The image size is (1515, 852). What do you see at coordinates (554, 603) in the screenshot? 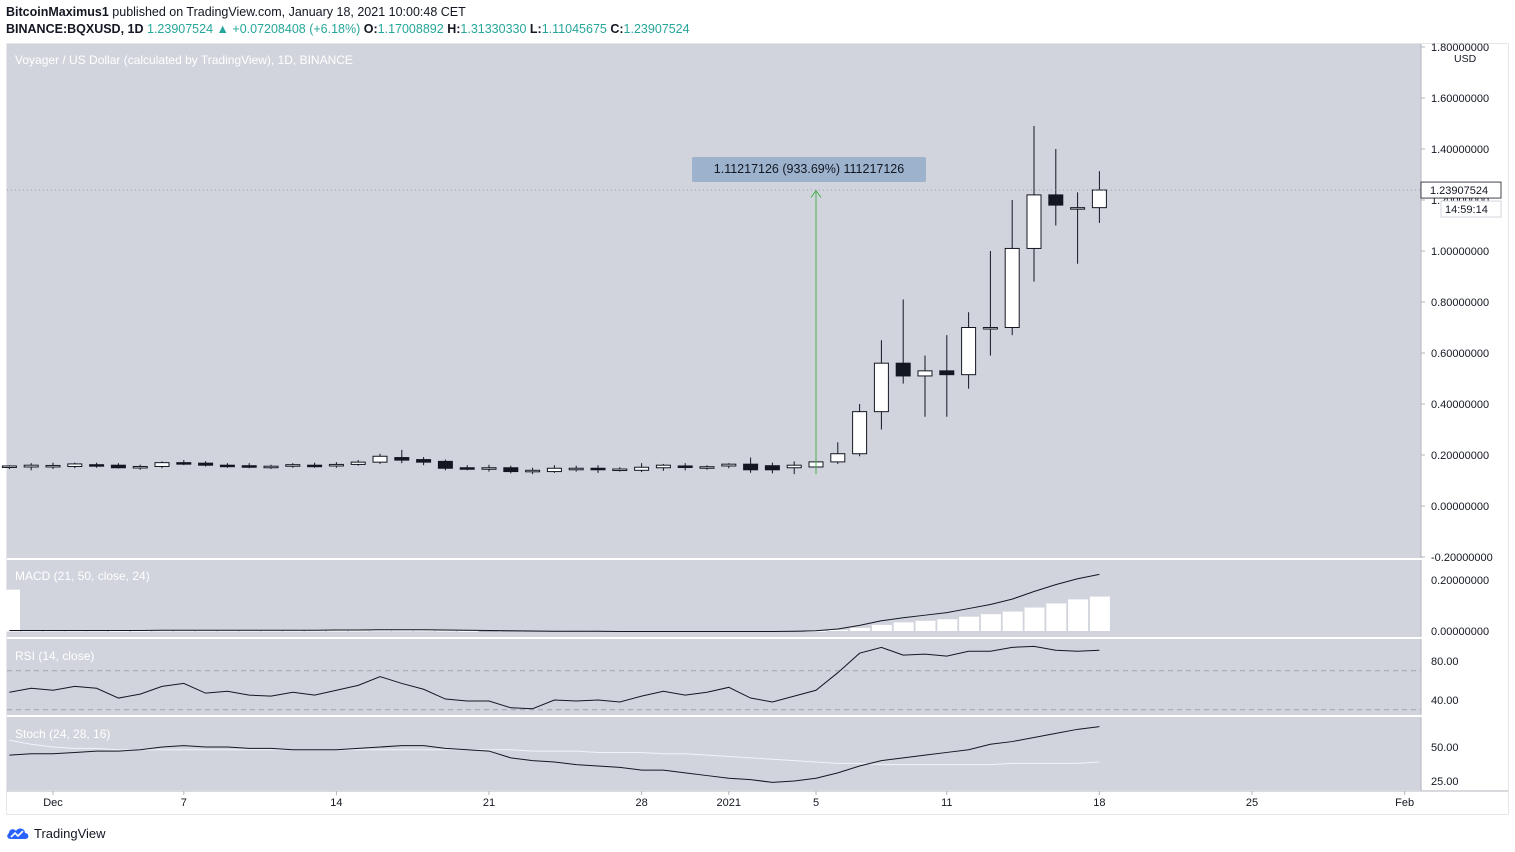
I see `macd-line` at bounding box center [554, 603].